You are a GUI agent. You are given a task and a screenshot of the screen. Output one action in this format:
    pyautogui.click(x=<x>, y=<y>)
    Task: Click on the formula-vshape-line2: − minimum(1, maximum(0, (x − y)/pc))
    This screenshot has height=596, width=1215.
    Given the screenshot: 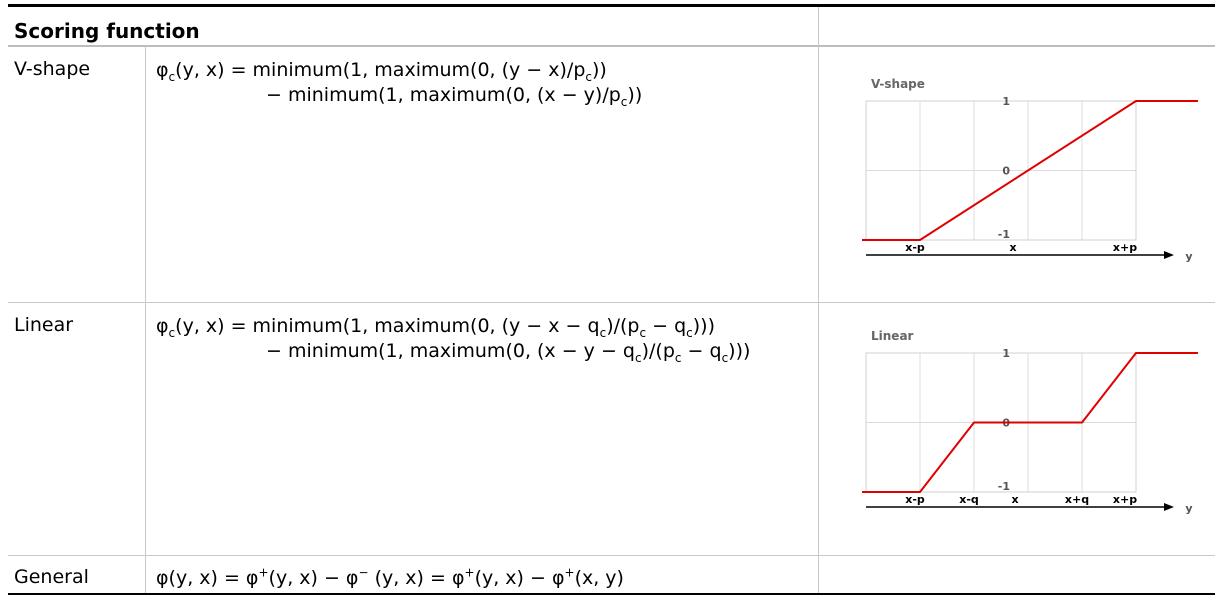 What is the action you would take?
    pyautogui.click(x=454, y=96)
    